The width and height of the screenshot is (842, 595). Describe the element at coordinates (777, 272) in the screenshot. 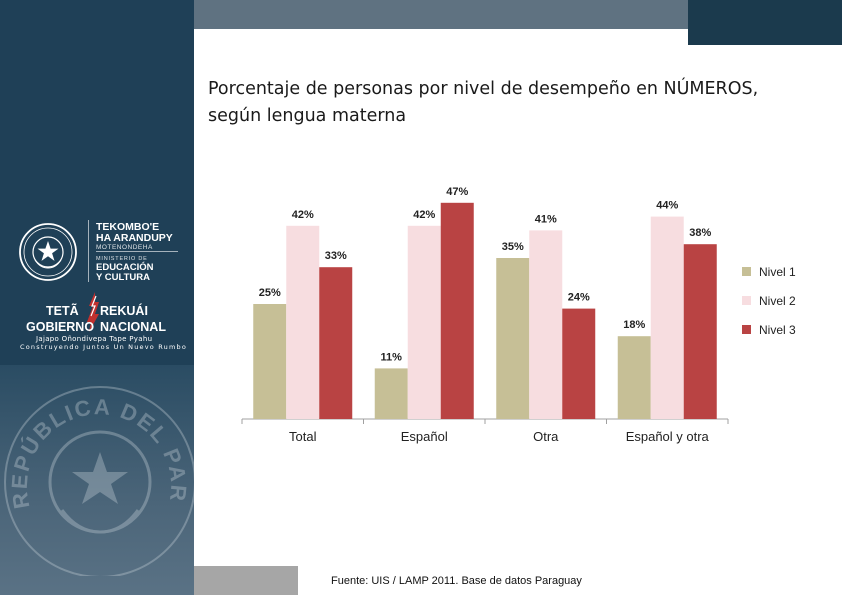

I see `legend-label: Nivel 1` at that location.